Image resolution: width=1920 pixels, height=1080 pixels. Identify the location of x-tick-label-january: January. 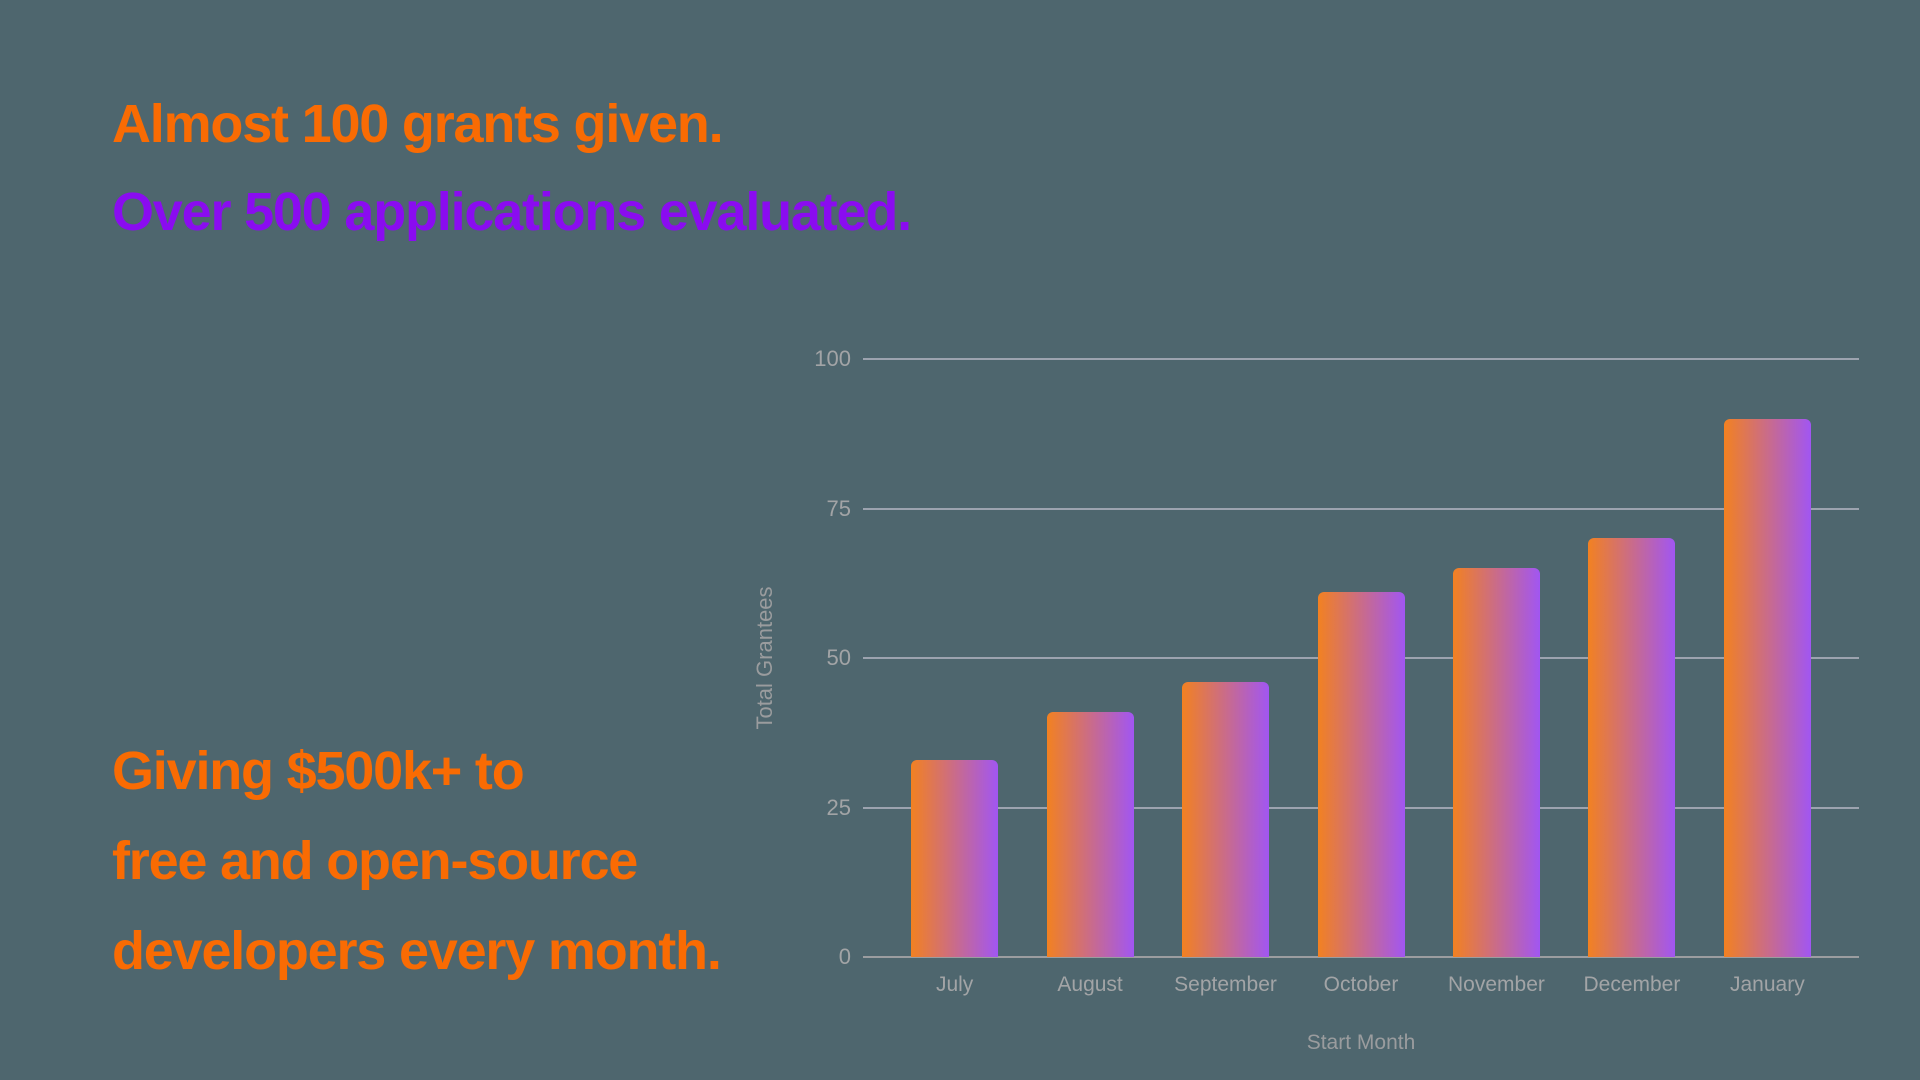
(1767, 984).